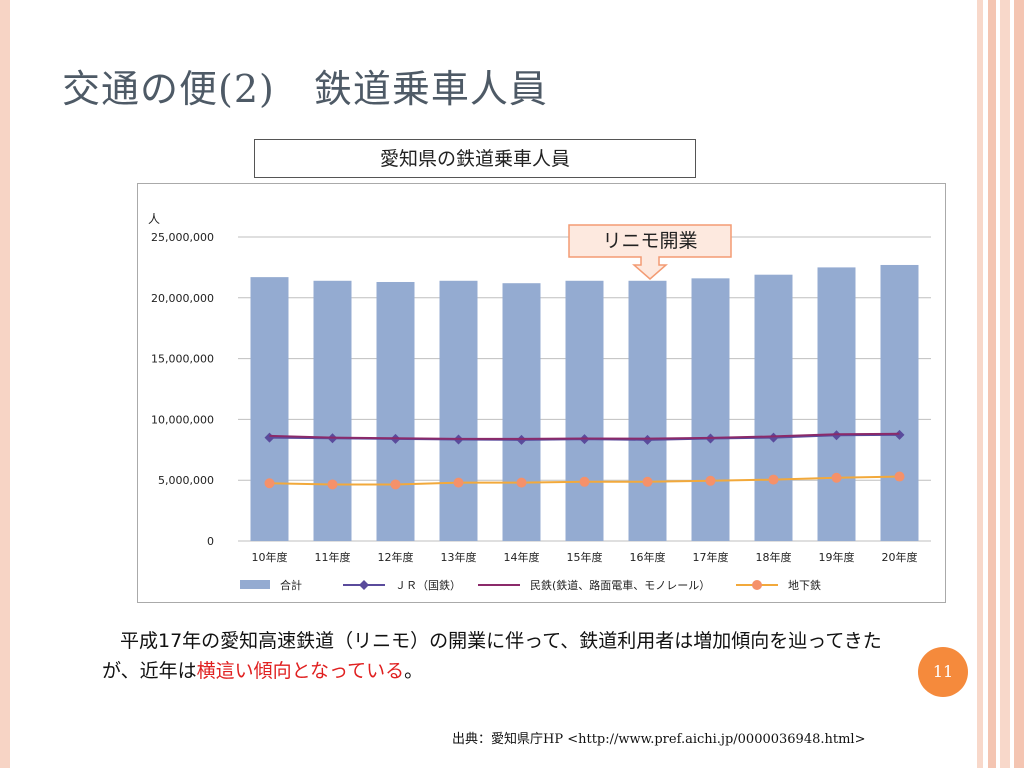 The width and height of the screenshot is (1024, 768). I want to click on legend-marker-diamond, so click(364, 585).